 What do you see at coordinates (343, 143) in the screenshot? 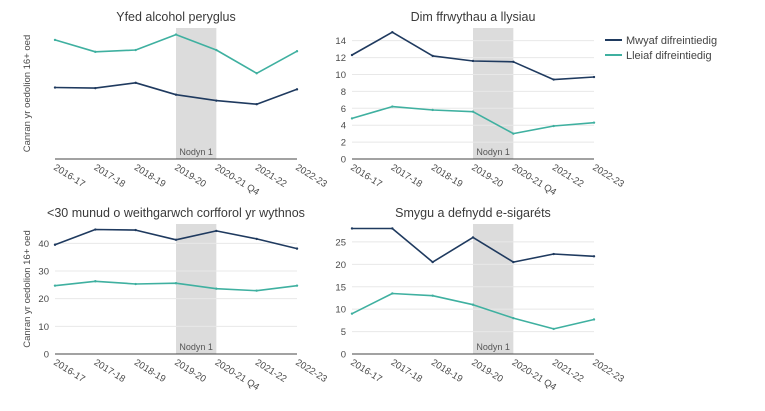
I see `y-tick-label: 2` at bounding box center [343, 143].